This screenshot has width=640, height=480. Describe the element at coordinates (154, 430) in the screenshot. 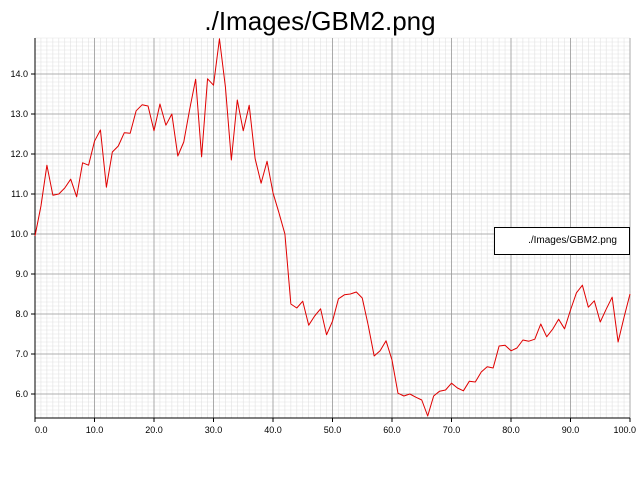

I see `x-tick-label: 20.0` at that location.